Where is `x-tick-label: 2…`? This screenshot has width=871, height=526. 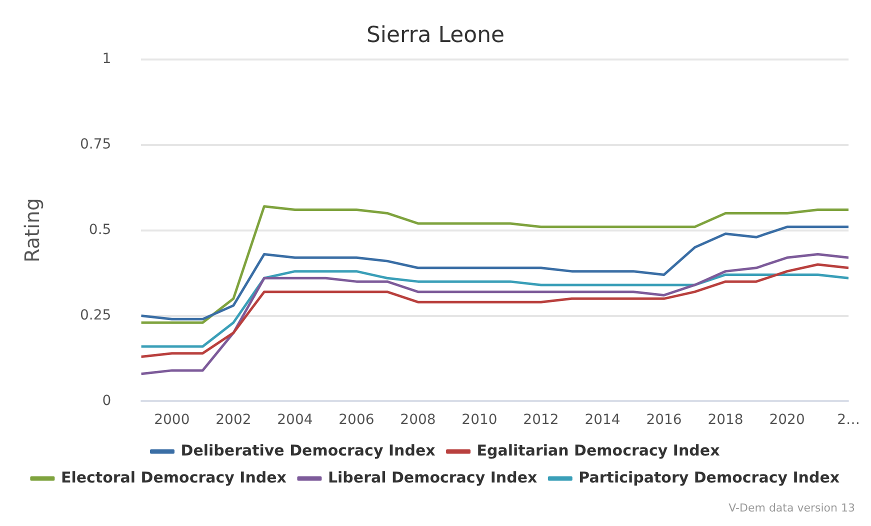 x-tick-label: 2… is located at coordinates (848, 420).